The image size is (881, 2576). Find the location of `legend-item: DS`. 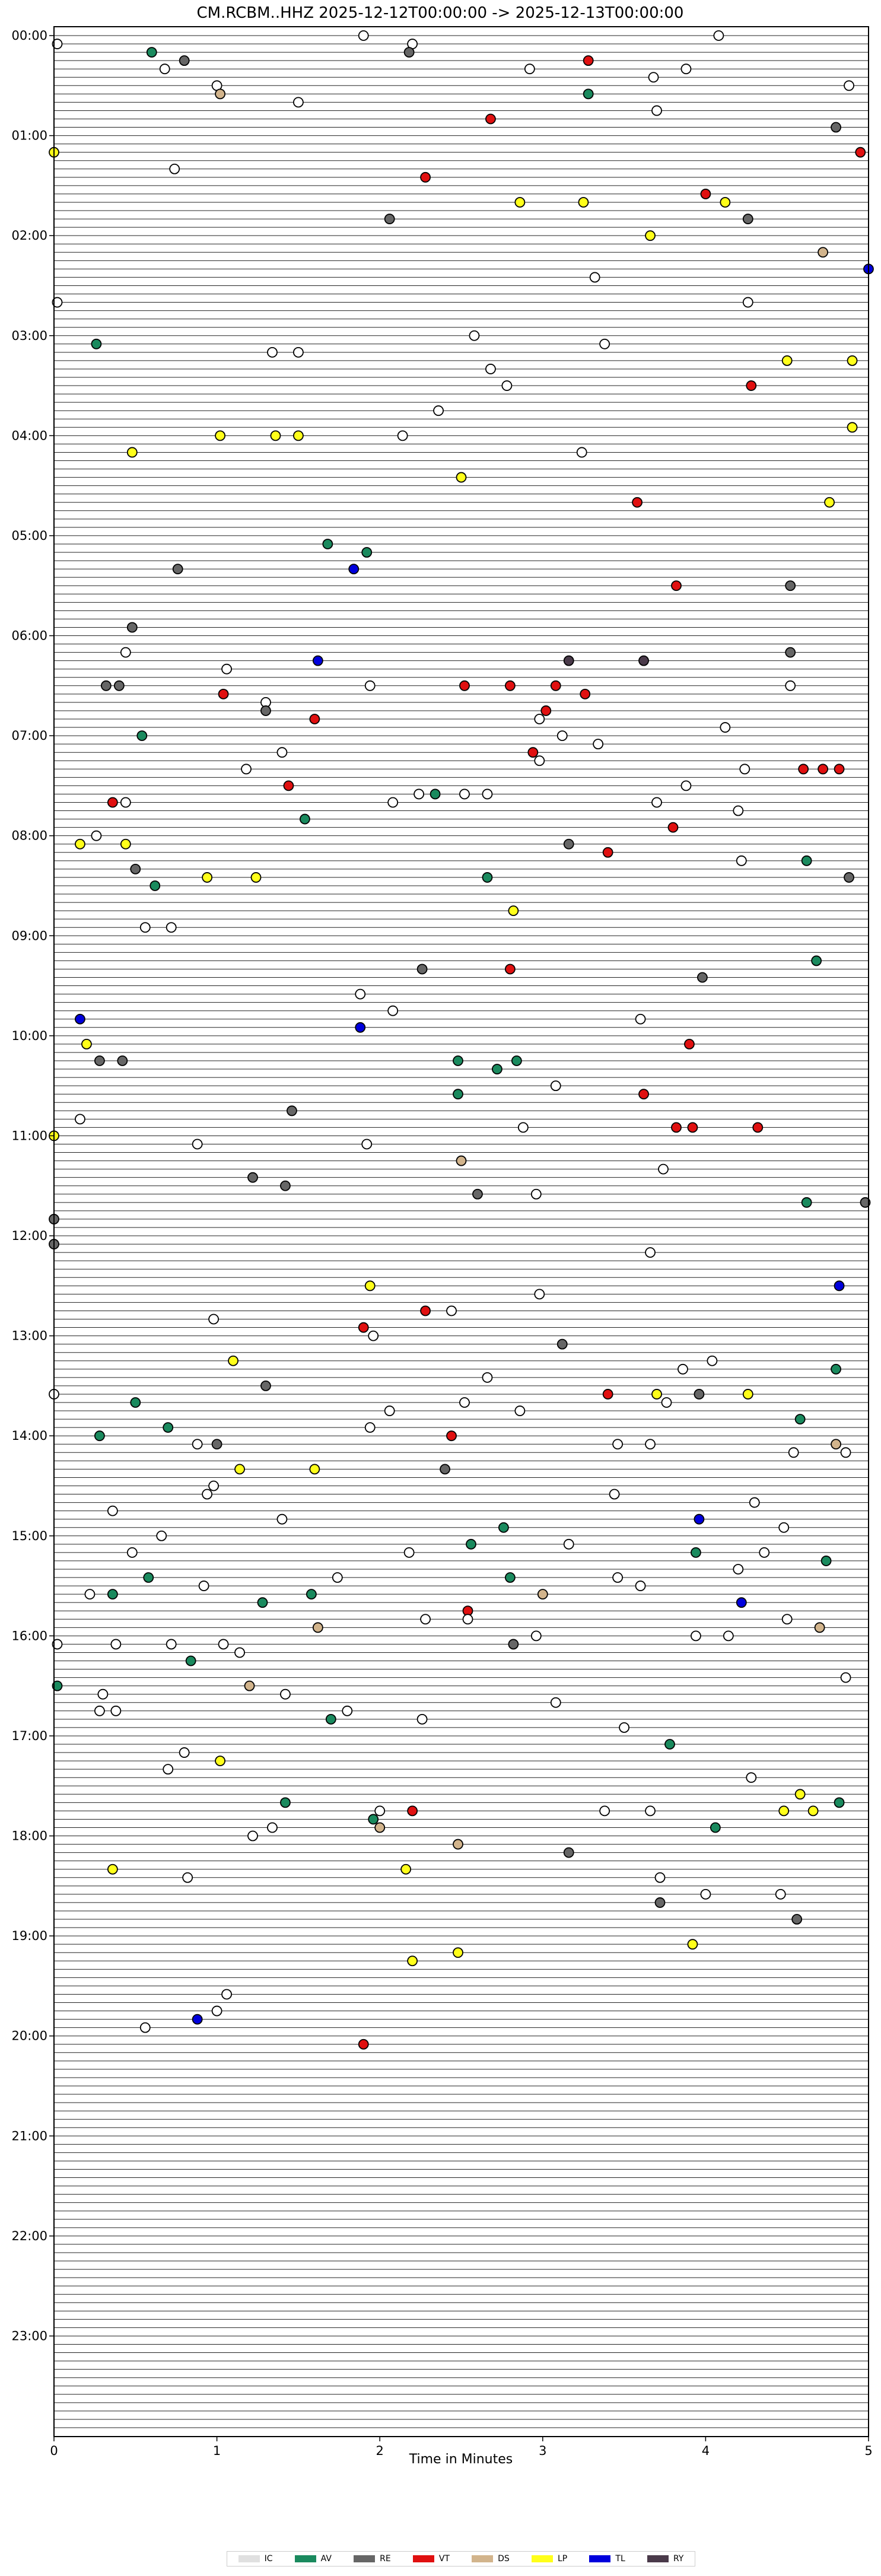

legend-item: DS is located at coordinates (491, 2559).